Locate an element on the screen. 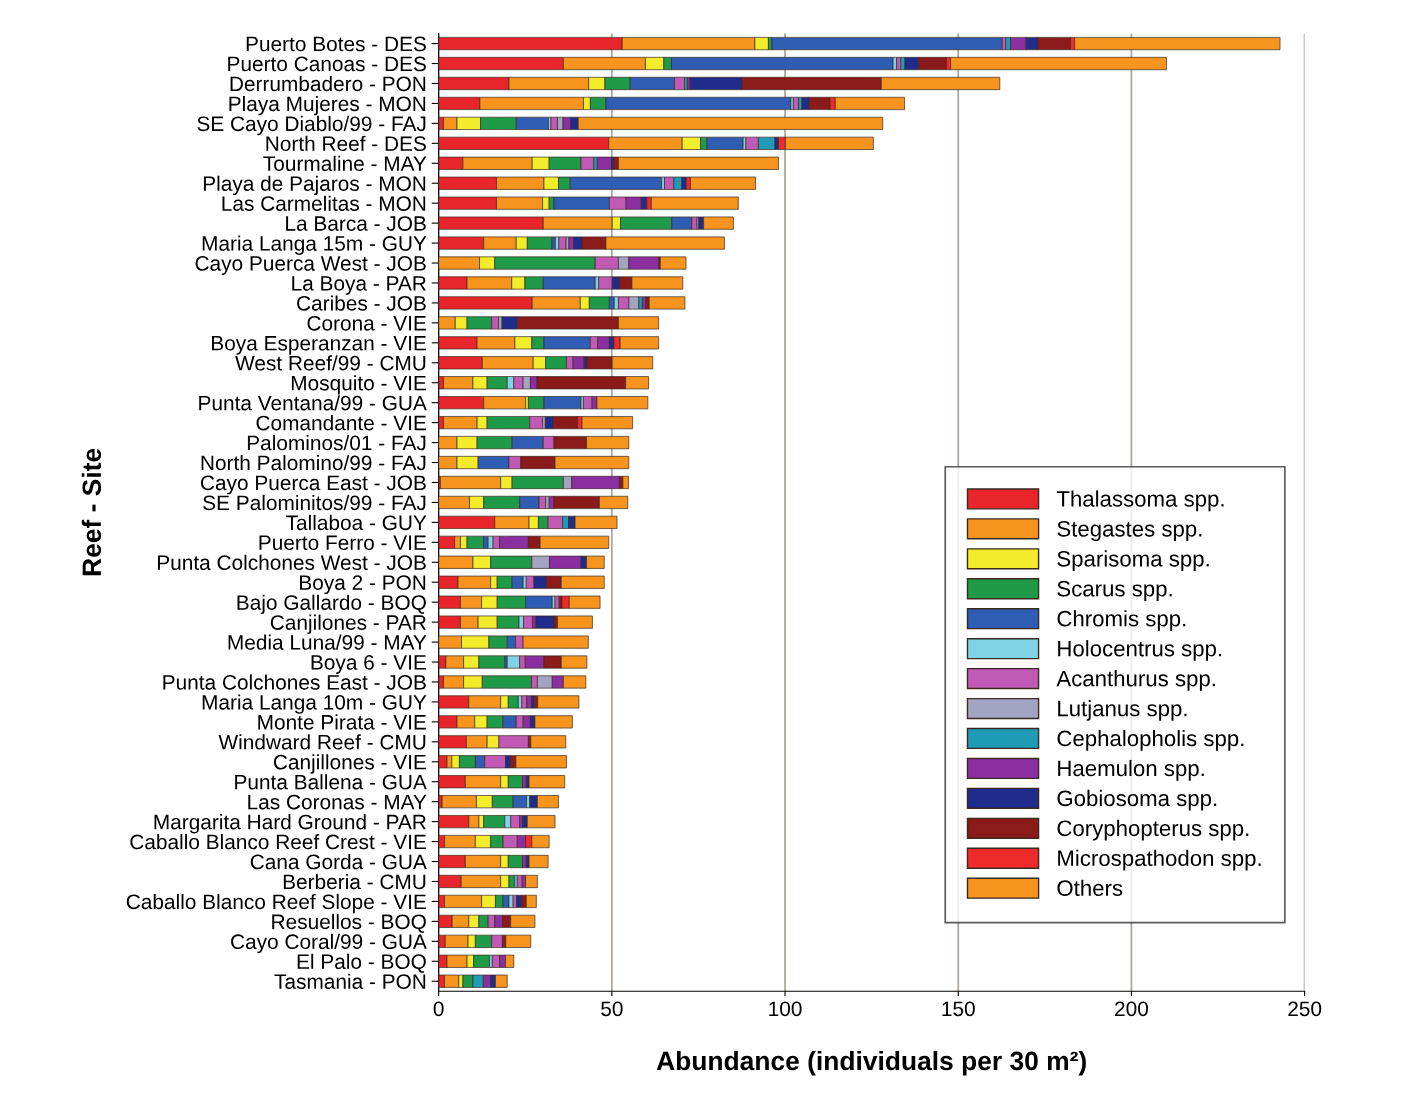  y-tick-label: Berberia - CMU is located at coordinates (354, 881).